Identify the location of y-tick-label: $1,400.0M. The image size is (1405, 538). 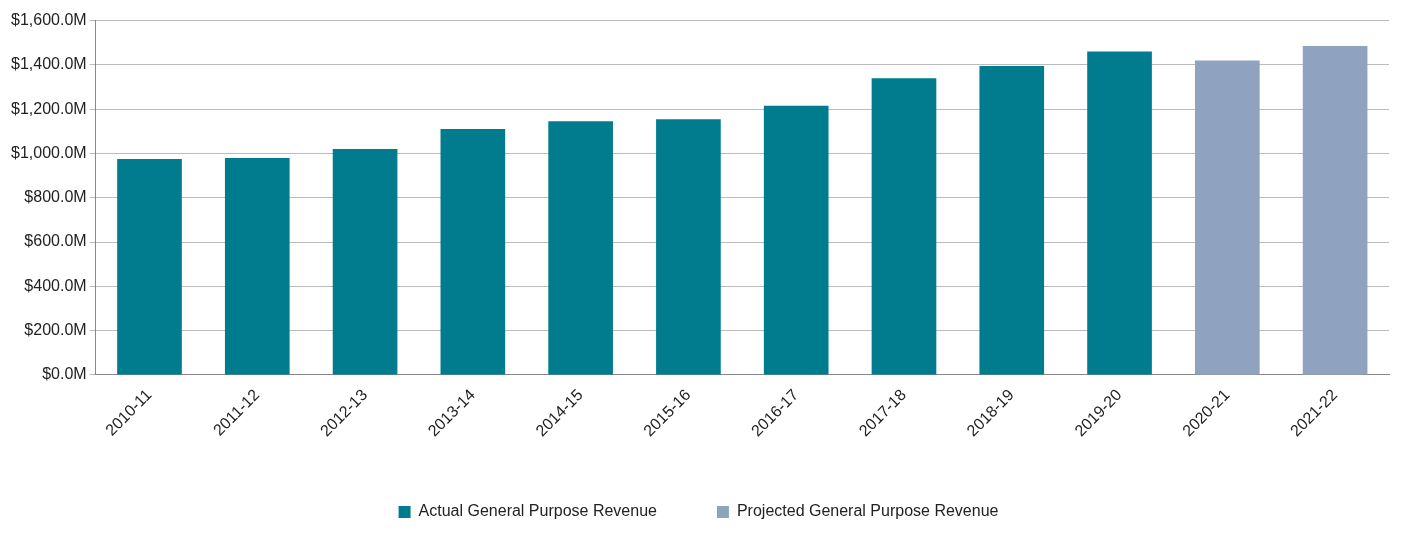
(49, 64).